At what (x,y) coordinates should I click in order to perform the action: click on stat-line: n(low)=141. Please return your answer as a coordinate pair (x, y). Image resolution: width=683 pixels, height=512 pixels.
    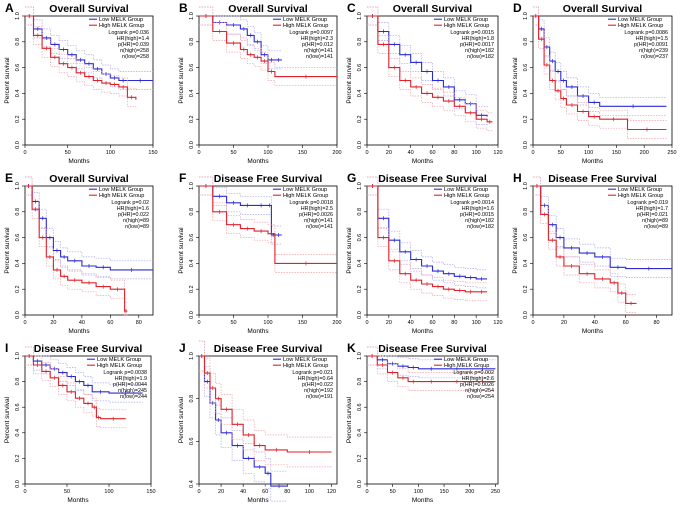
    Looking at the image, I should click on (319, 57).